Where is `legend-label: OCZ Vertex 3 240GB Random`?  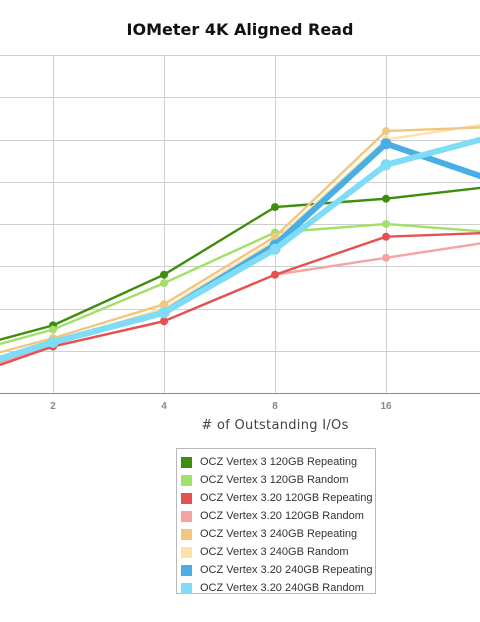
legend-label: OCZ Vertex 3 240GB Random is located at coordinates (274, 552).